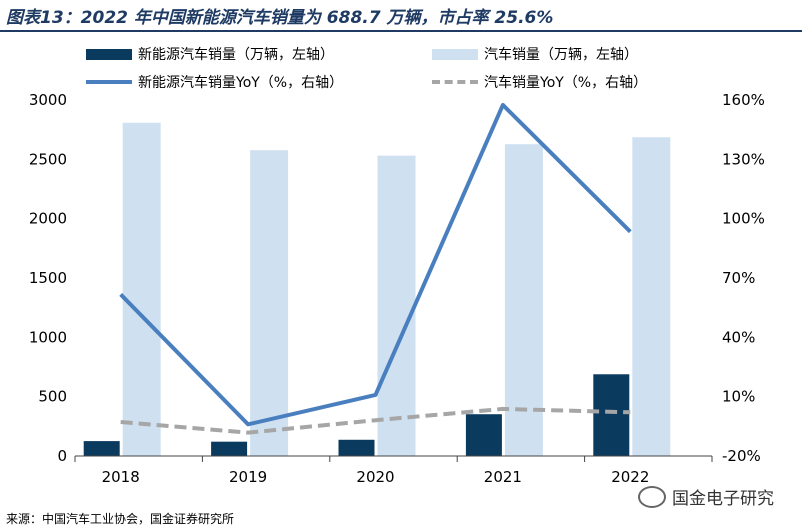  What do you see at coordinates (455, 82) in the screenshot?
I see `legend-swatch-auto-yoy` at bounding box center [455, 82].